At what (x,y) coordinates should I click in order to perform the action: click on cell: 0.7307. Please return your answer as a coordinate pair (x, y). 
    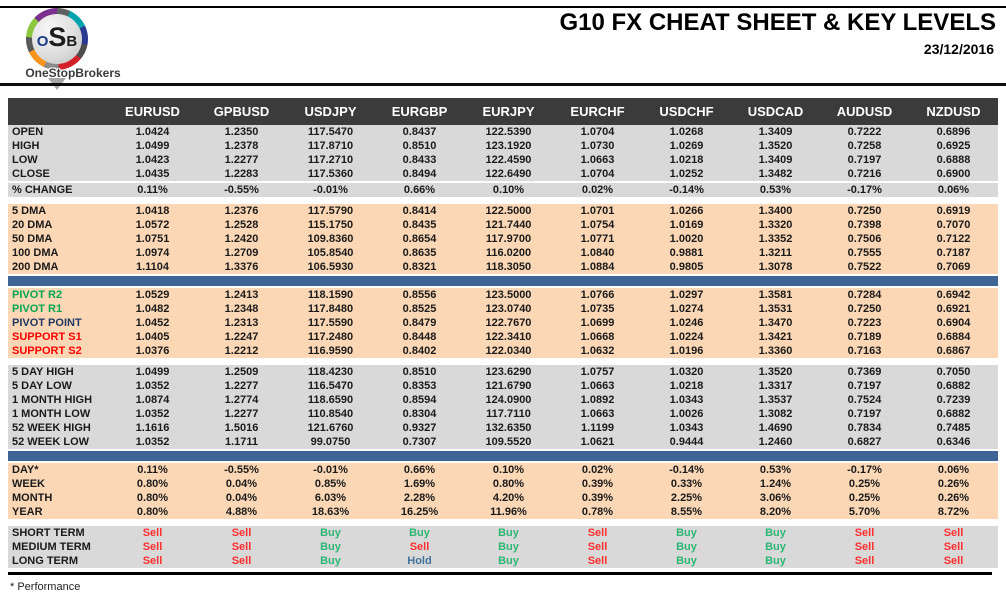
    Looking at the image, I should click on (419, 442).